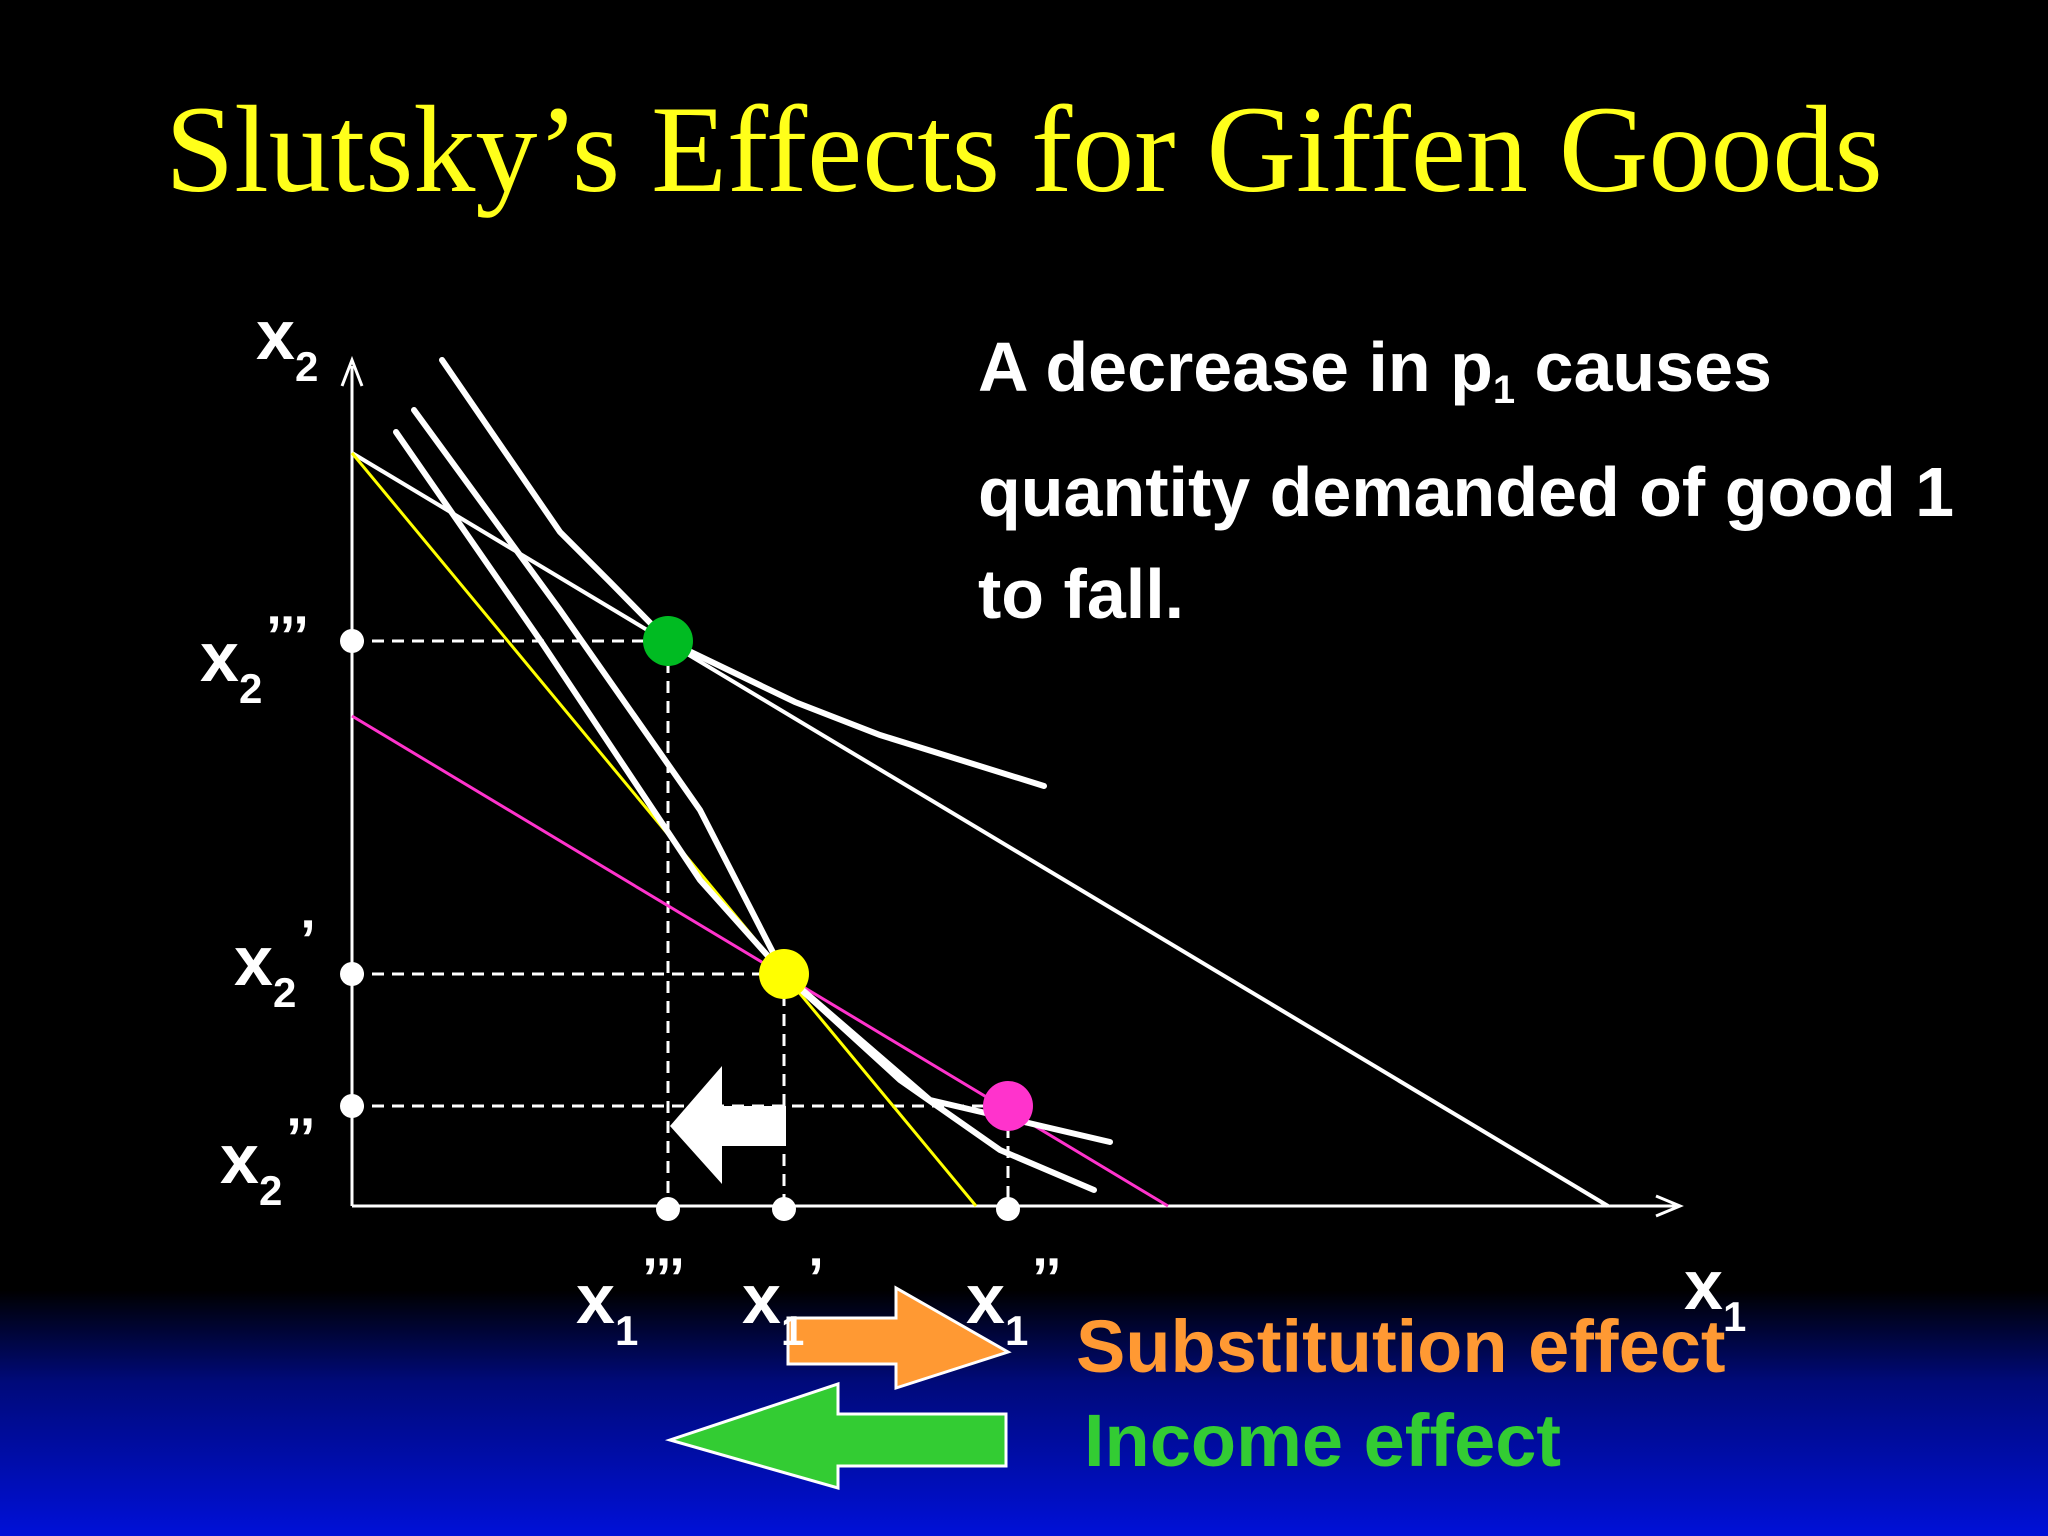 Image resolution: width=2048 pixels, height=1536 pixels. Describe the element at coordinates (668, 1209) in the screenshot. I see `tick-dot-x1-triple` at that location.